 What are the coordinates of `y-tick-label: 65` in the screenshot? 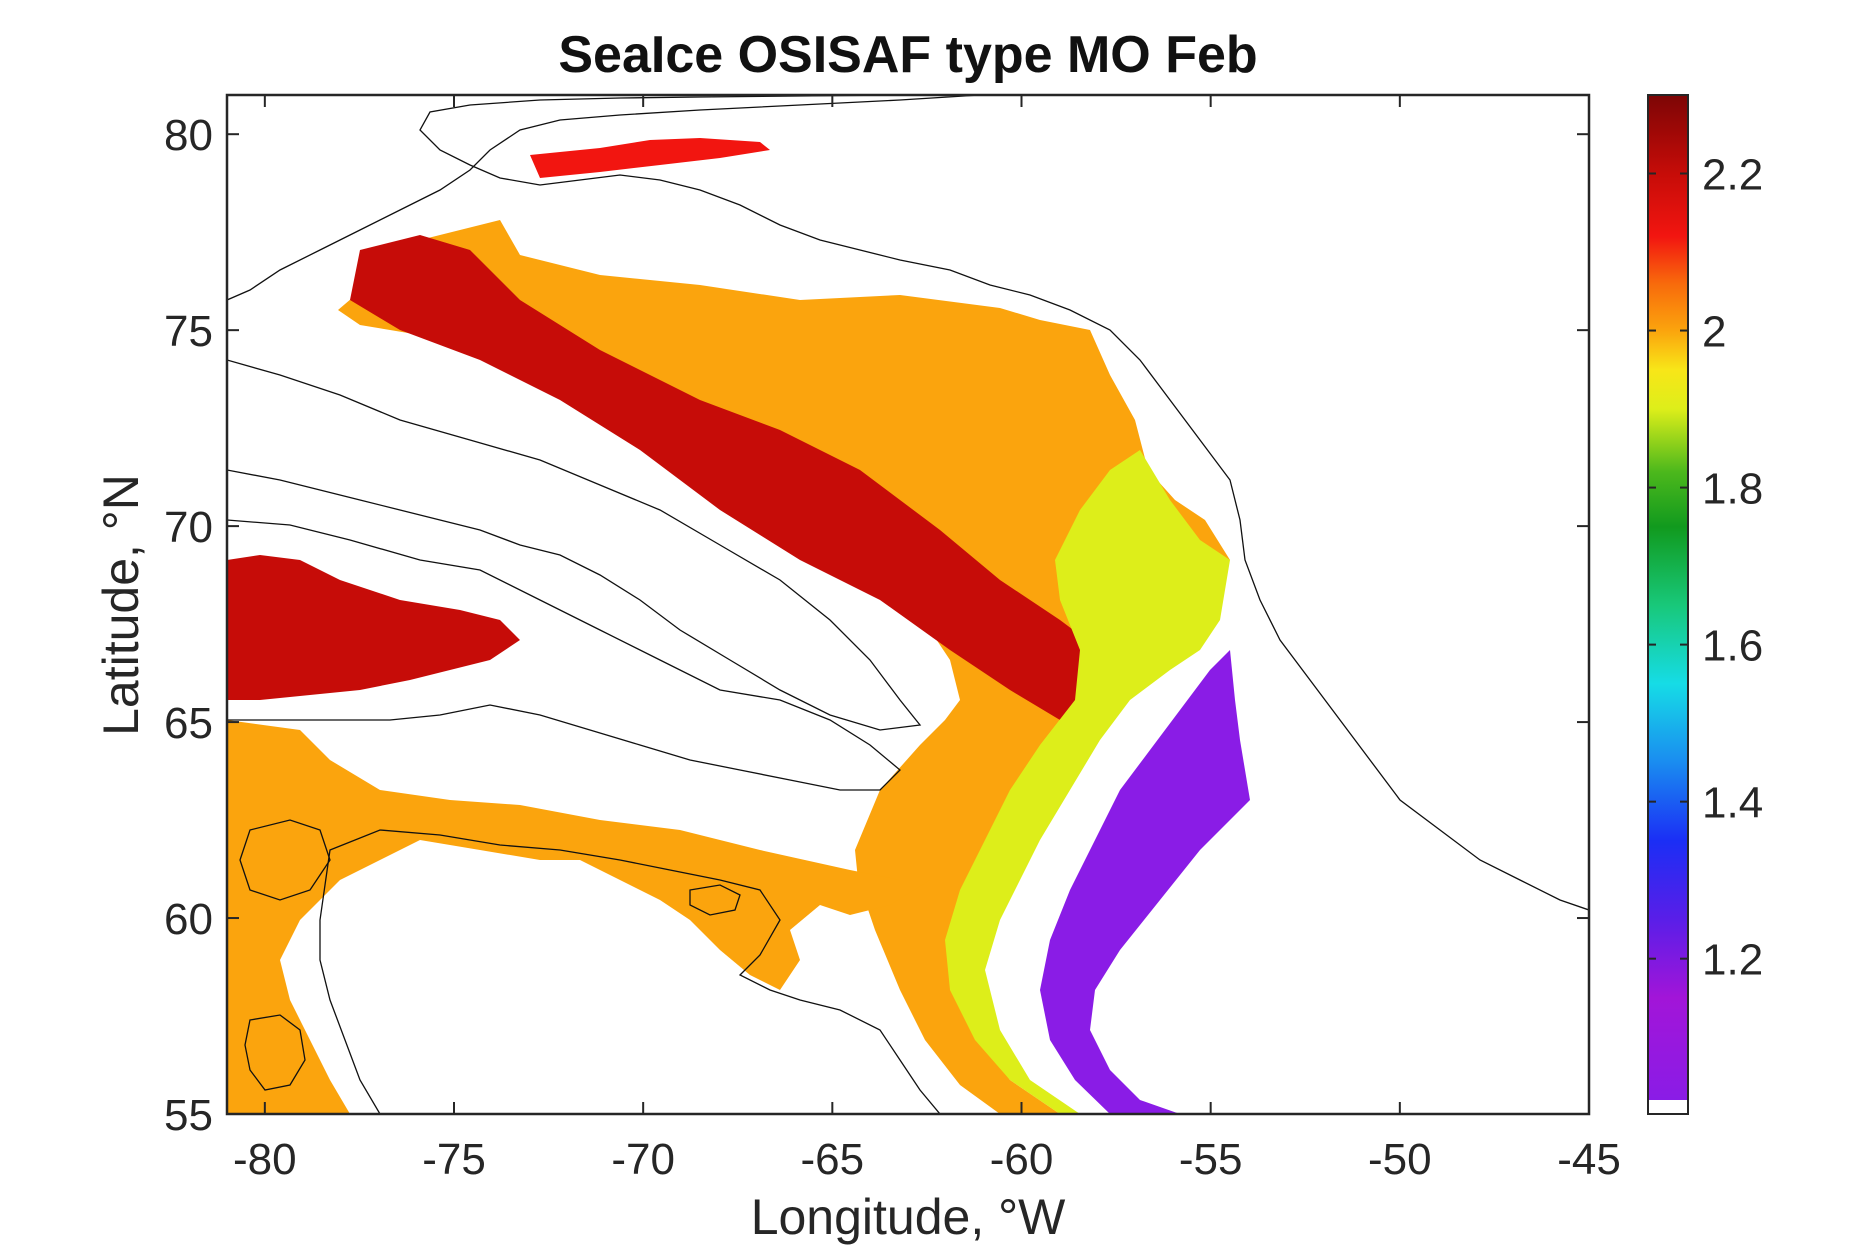 It's located at (188, 723).